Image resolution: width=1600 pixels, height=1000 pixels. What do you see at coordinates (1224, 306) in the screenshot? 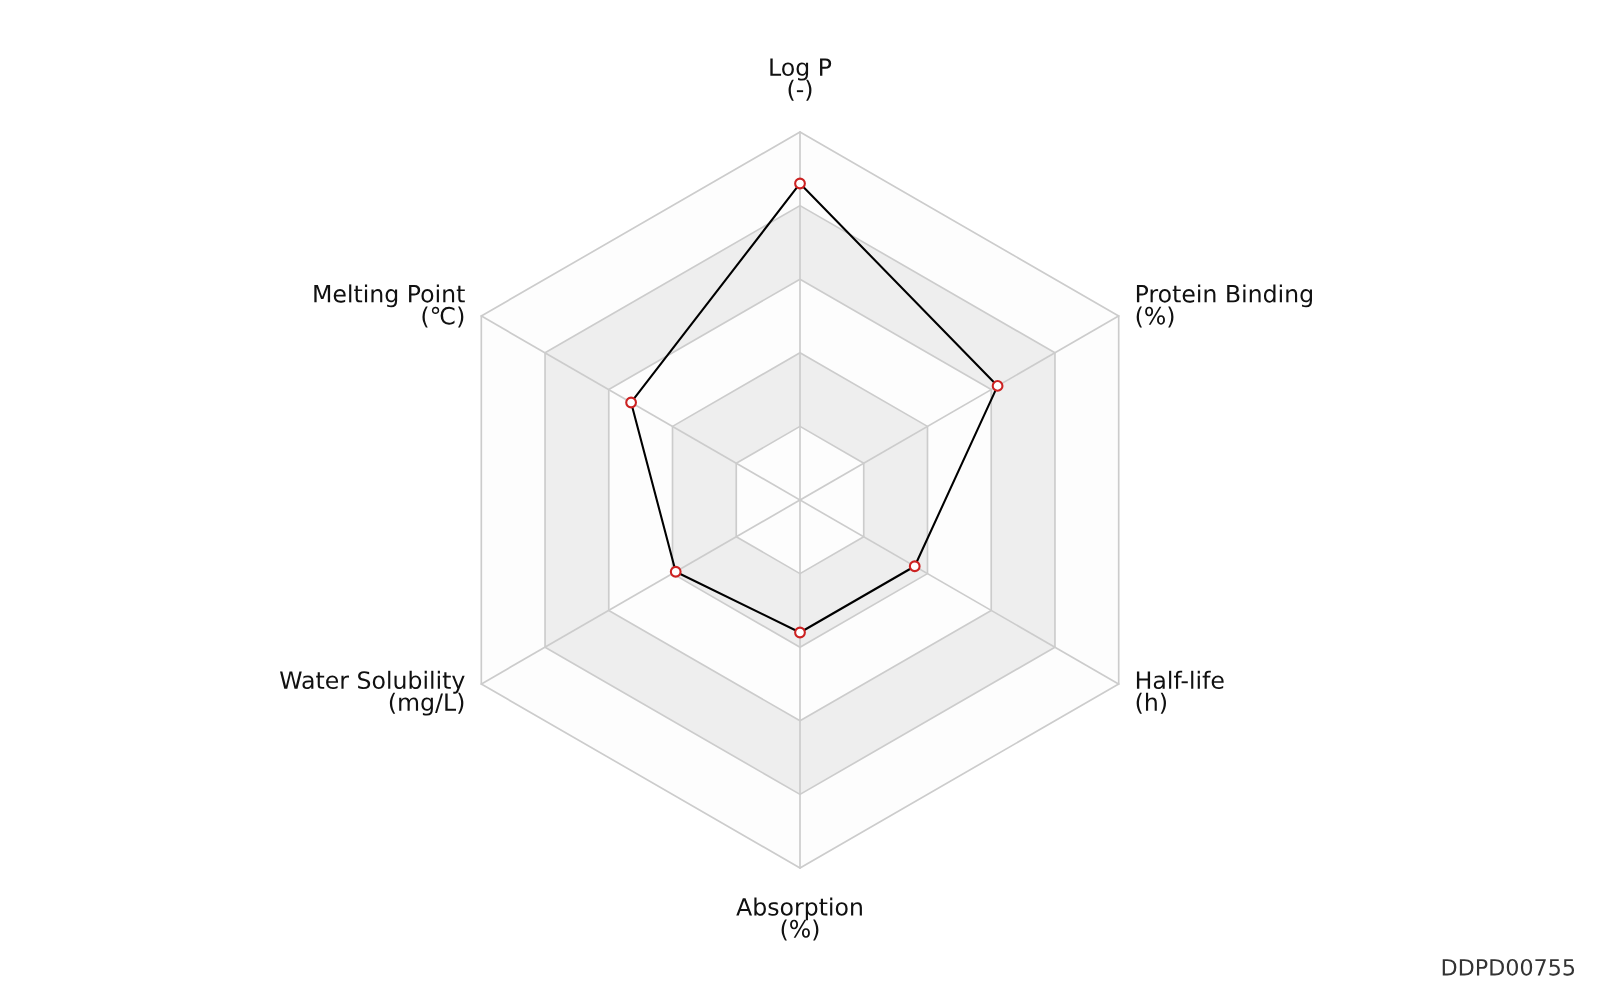
I see `spoke-label: Protein Binding (%)` at bounding box center [1224, 306].